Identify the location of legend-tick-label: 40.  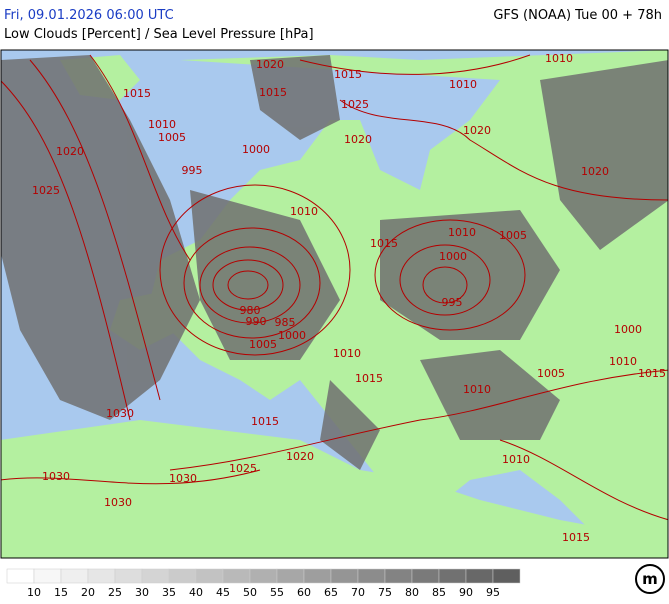
(196, 592).